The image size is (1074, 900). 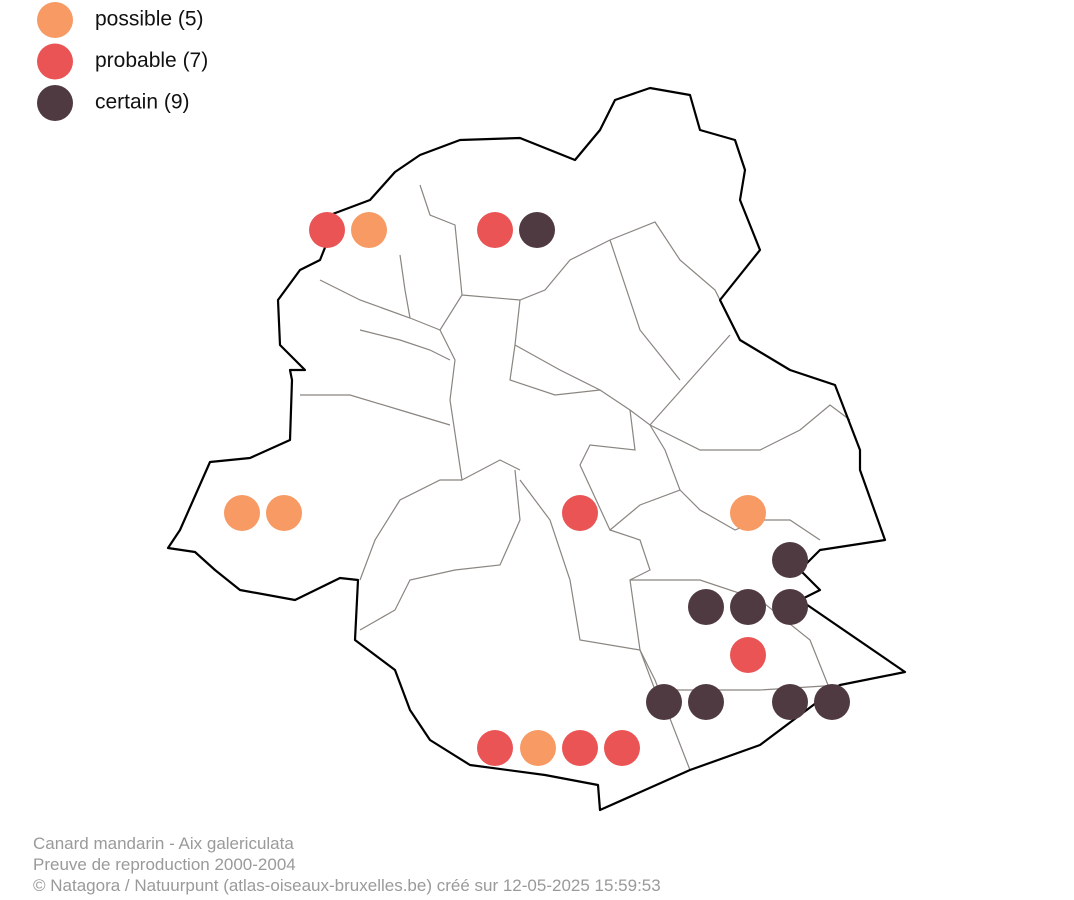 I want to click on legend: possible (5) probable (7) certain (9), so click(x=122, y=61).